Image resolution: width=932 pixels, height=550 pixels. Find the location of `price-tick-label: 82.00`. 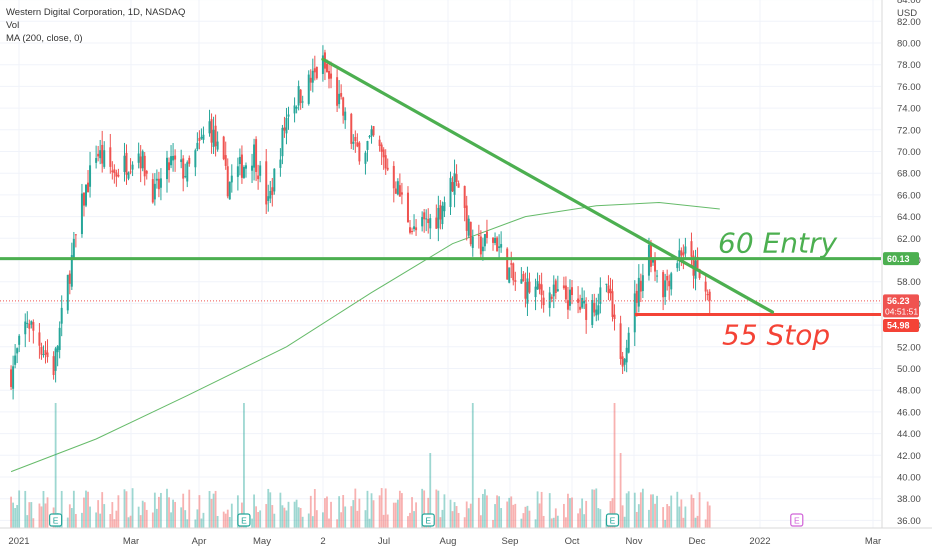

price-tick-label: 82.00 is located at coordinates (909, 22).